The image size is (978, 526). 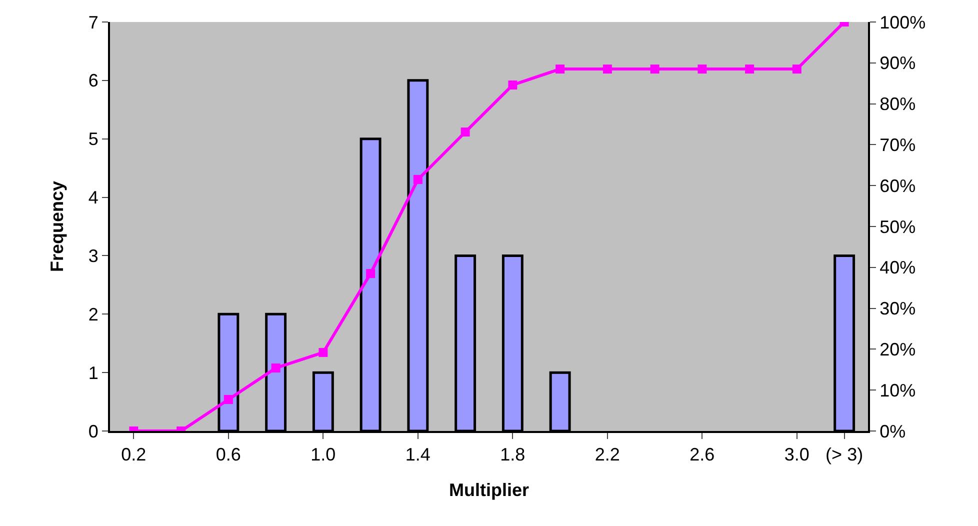 I want to click on y2-tick-label: 50%, so click(x=898, y=226).